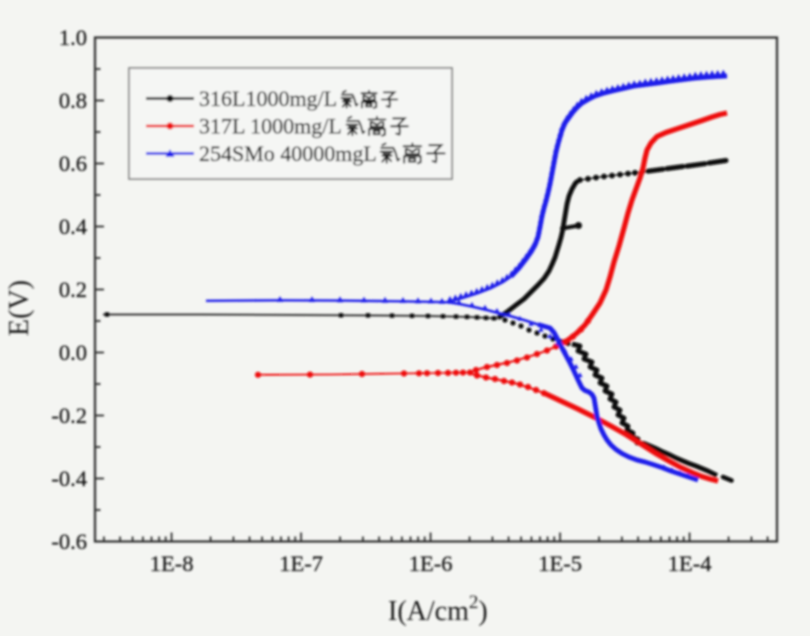  What do you see at coordinates (172, 563) in the screenshot?
I see `svg-text: 1E-8` at bounding box center [172, 563].